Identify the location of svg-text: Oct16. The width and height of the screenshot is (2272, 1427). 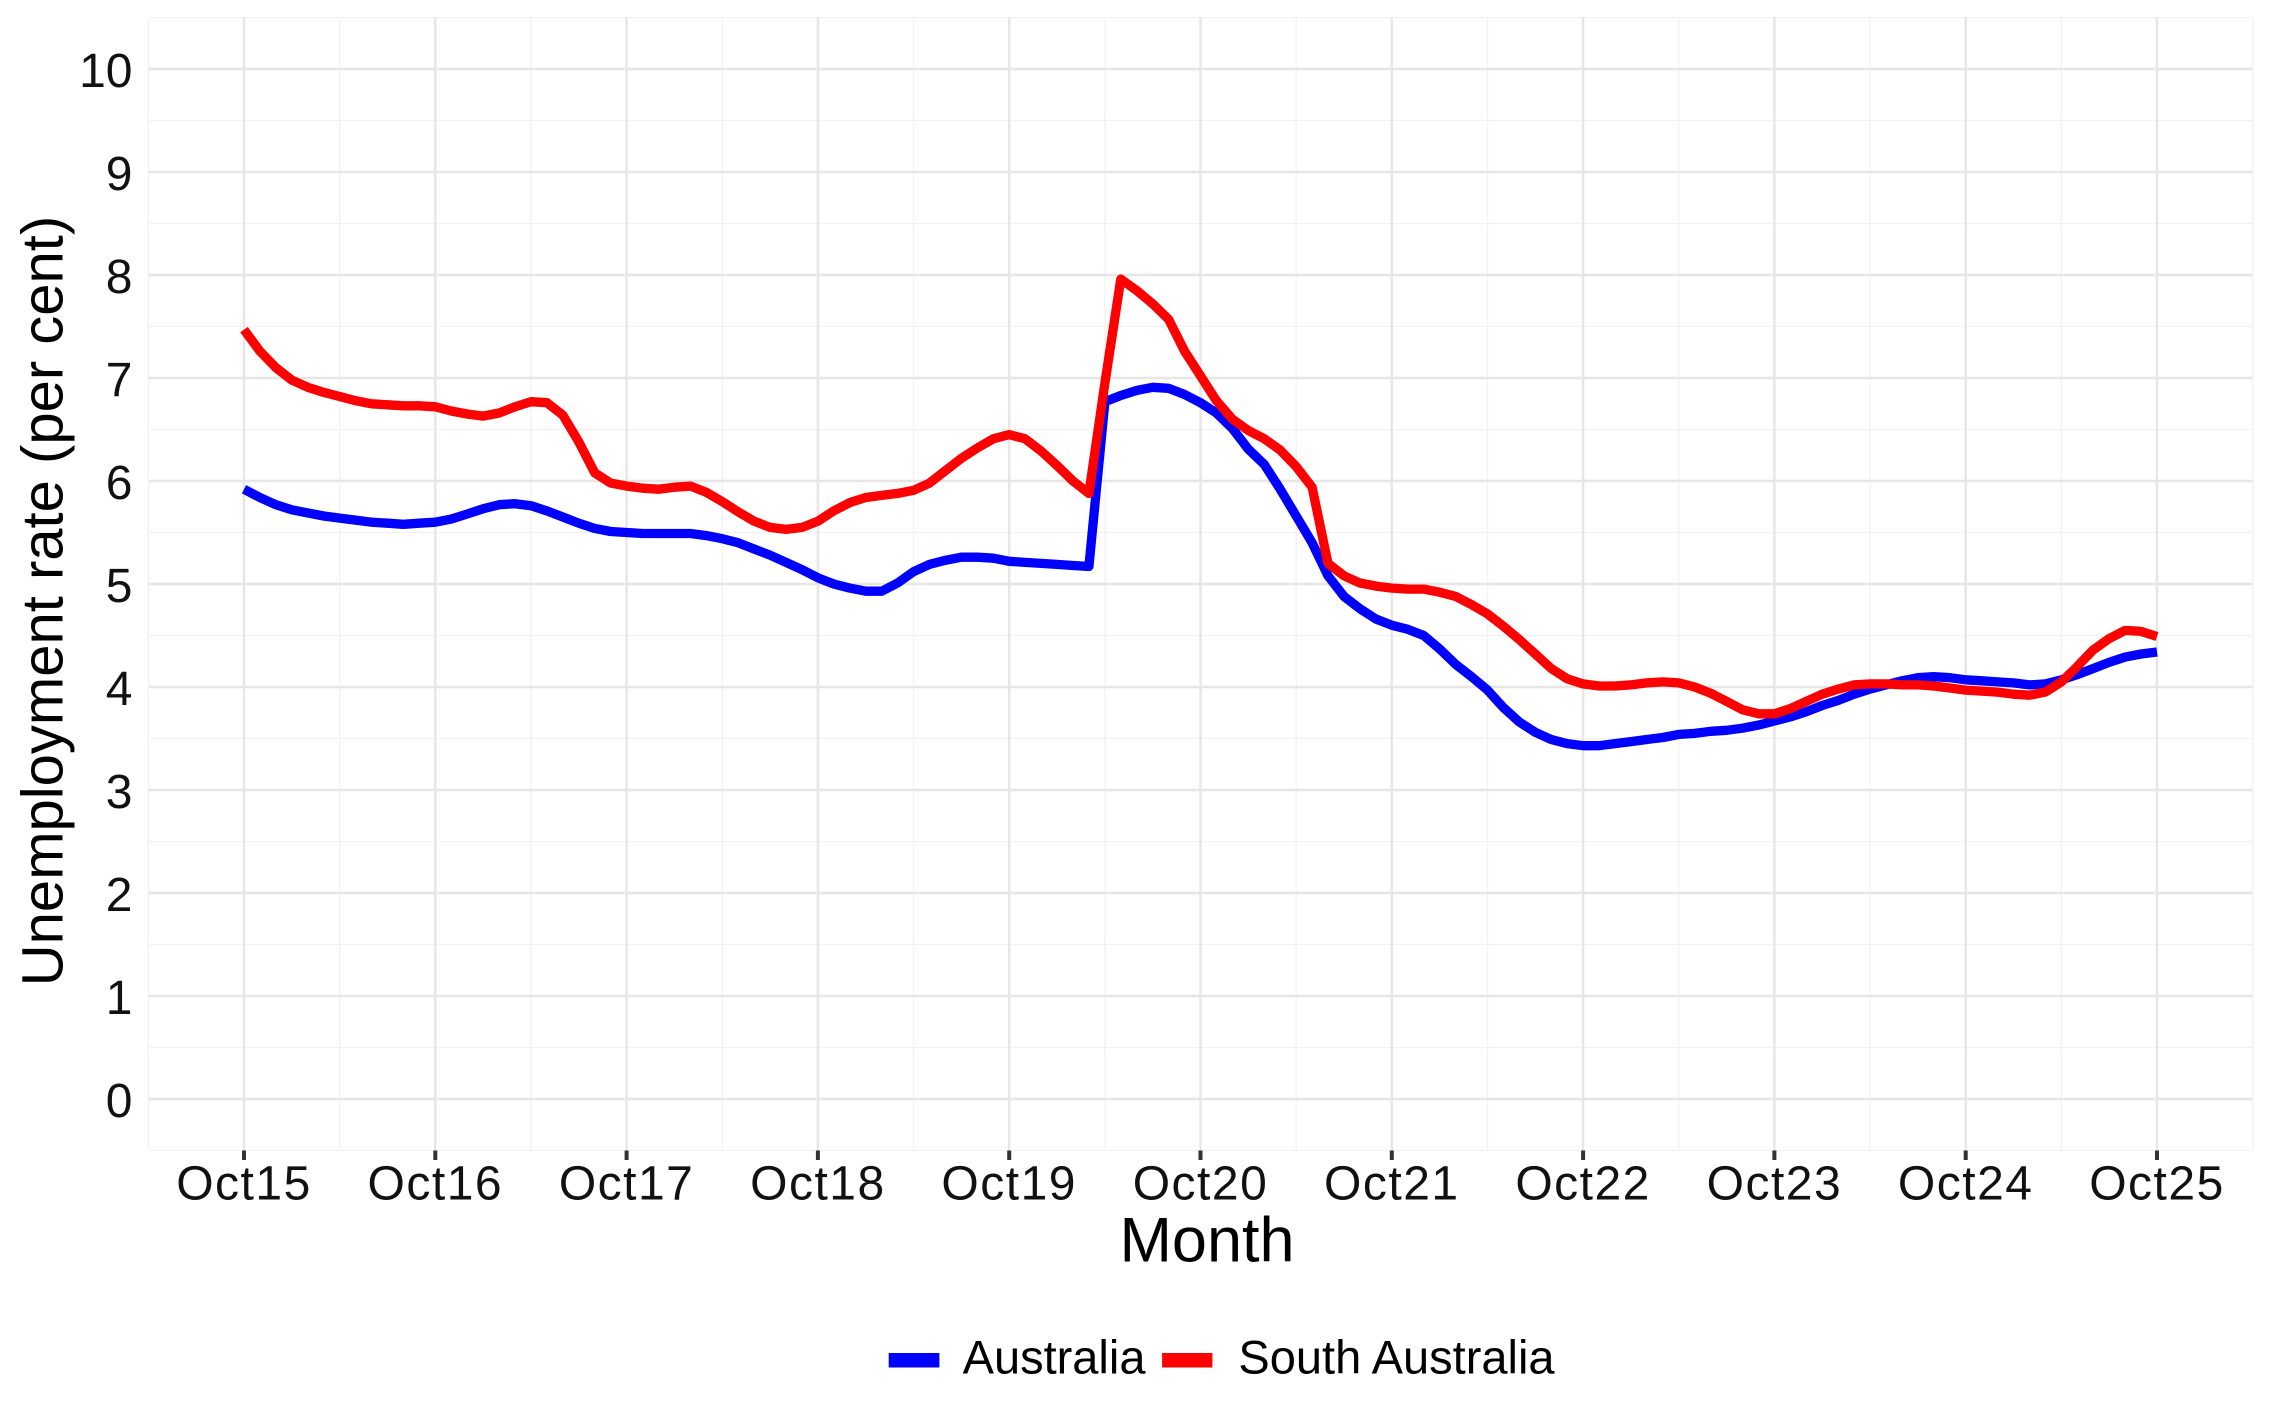
(436, 1184).